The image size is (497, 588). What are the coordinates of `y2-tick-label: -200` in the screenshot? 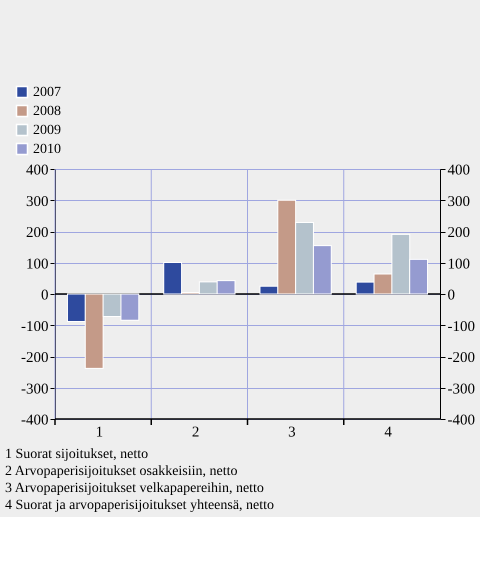 It's located at (461, 358).